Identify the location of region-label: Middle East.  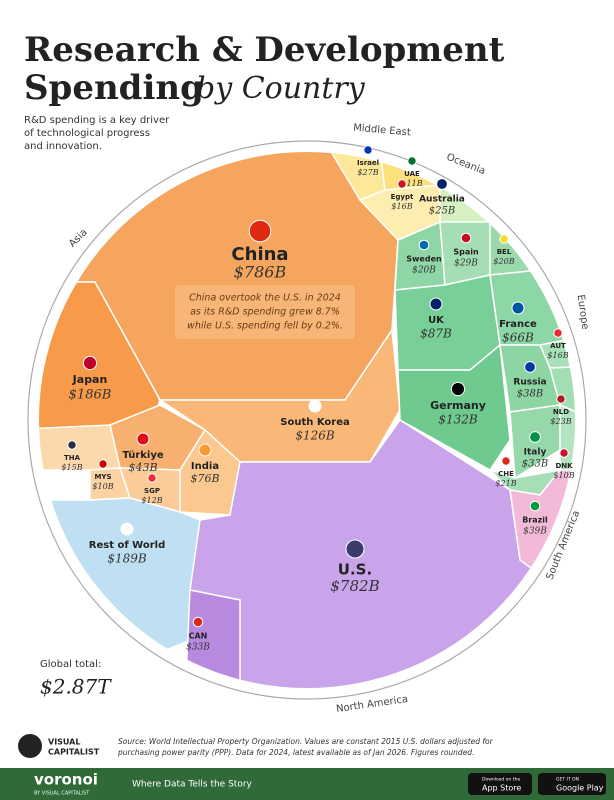
(382, 131).